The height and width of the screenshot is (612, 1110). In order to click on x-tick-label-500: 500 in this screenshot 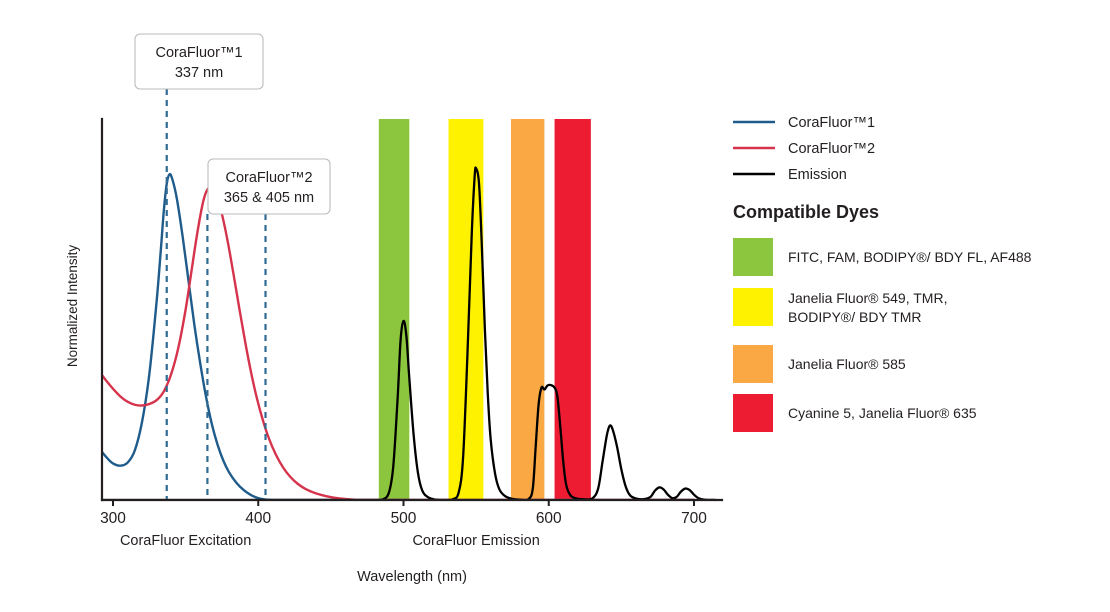, I will do `click(404, 518)`.